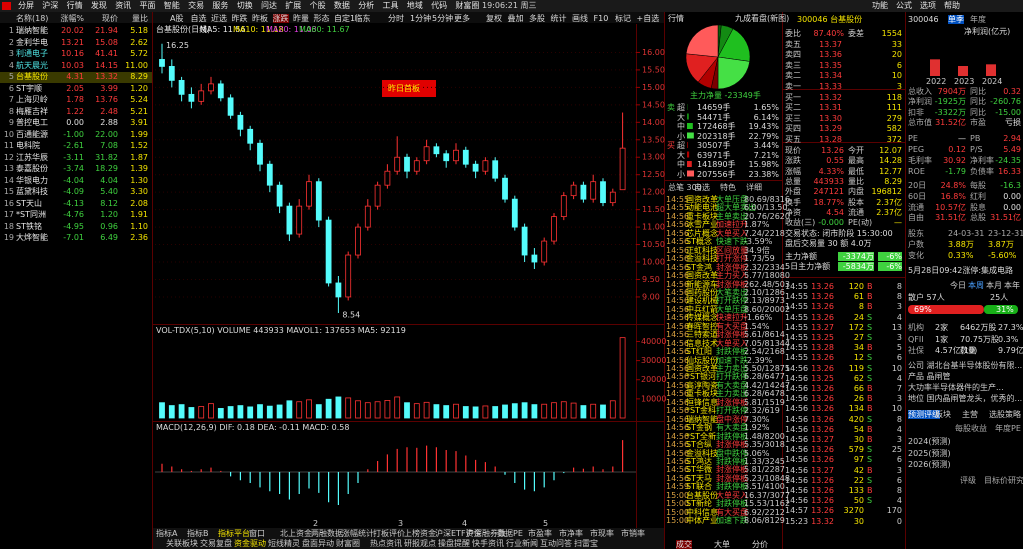 The width and height of the screenshot is (1023, 549). What do you see at coordinates (32, 180) in the screenshot?
I see `stock-name: 华银电力` at bounding box center [32, 180].